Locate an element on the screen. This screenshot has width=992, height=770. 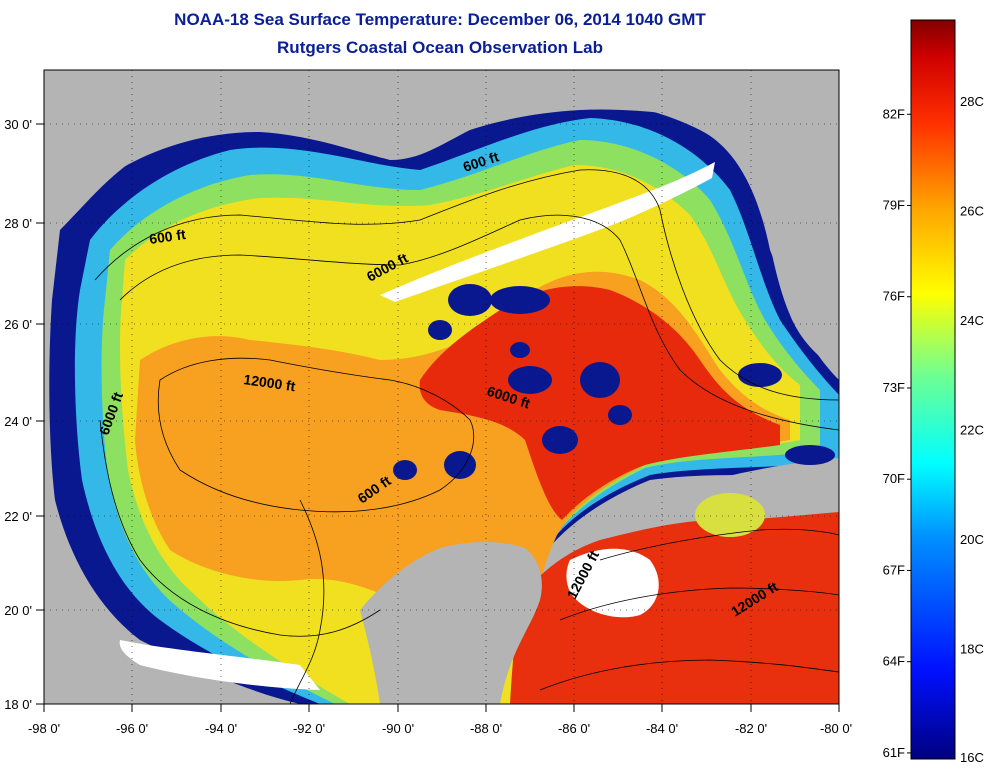
colorbar-celsius-label: 26C is located at coordinates (972, 211).